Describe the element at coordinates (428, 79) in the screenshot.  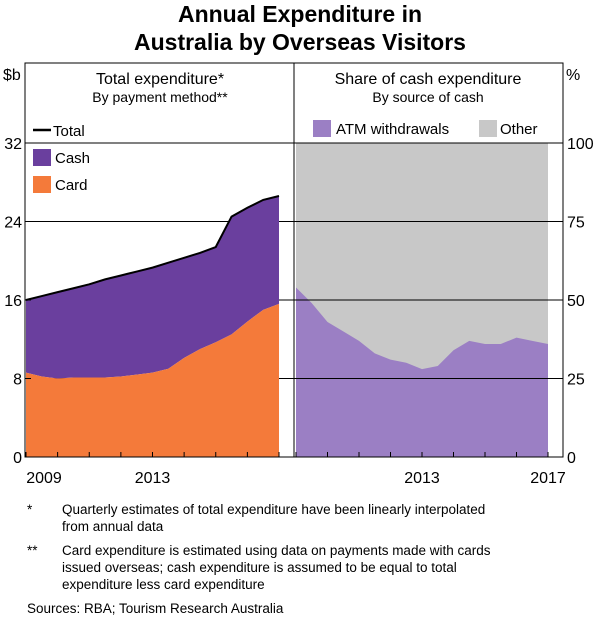
I see `right-panel-title: Share of cash expenditure` at that location.